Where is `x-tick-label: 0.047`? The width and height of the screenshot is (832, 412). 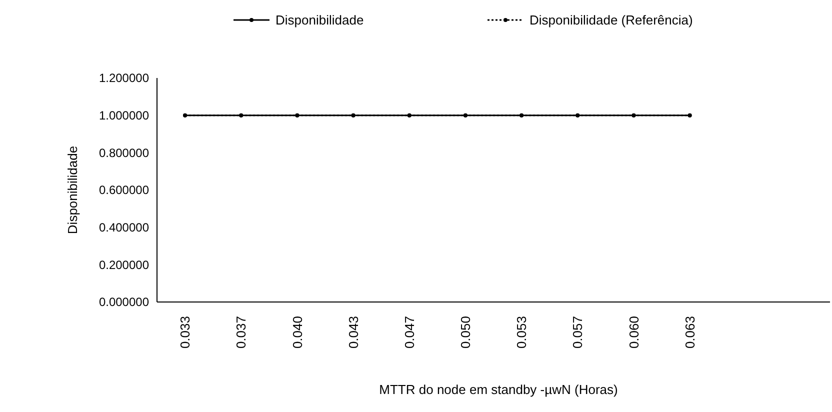 x-tick-label: 0.047 is located at coordinates (409, 332).